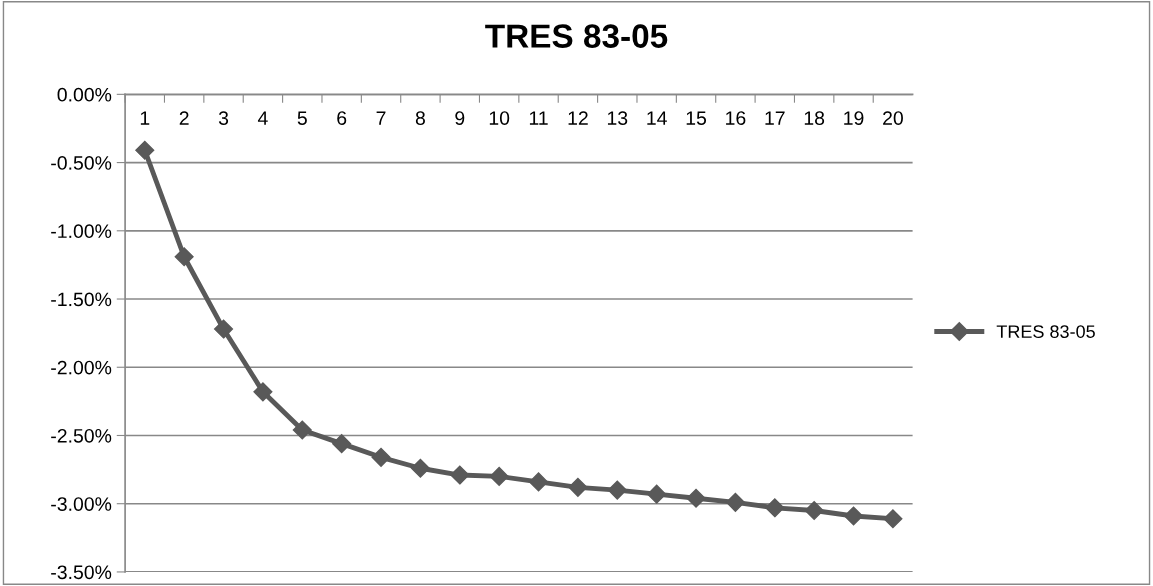 Image resolution: width=1153 pixels, height=586 pixels. I want to click on x-tick-label: 7, so click(381, 118).